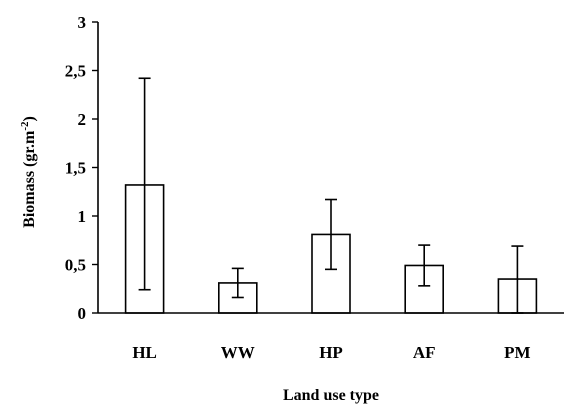 The image size is (564, 407). Describe the element at coordinates (75, 265) in the screenshot. I see `y-tick-label: 0,5` at that location.